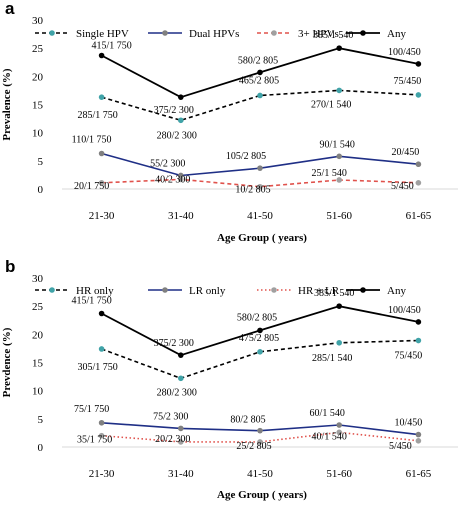 This screenshot has height=520, width=472. I want to click on y-tick-label: 0, so click(41, 448).